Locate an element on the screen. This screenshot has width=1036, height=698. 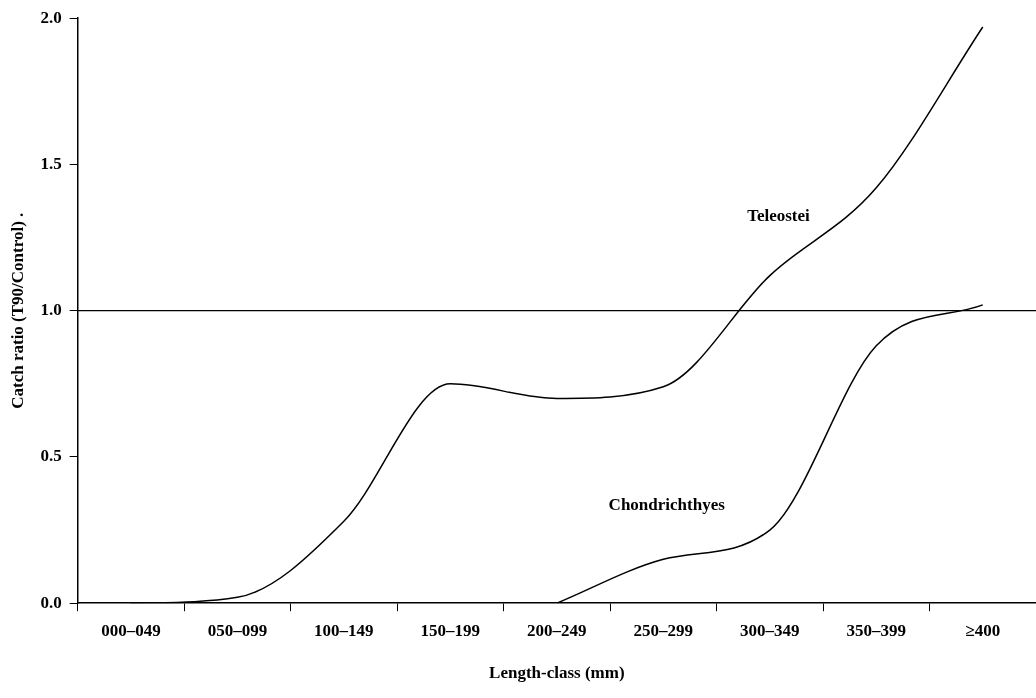
x-tick-label: 100–149 is located at coordinates (344, 630).